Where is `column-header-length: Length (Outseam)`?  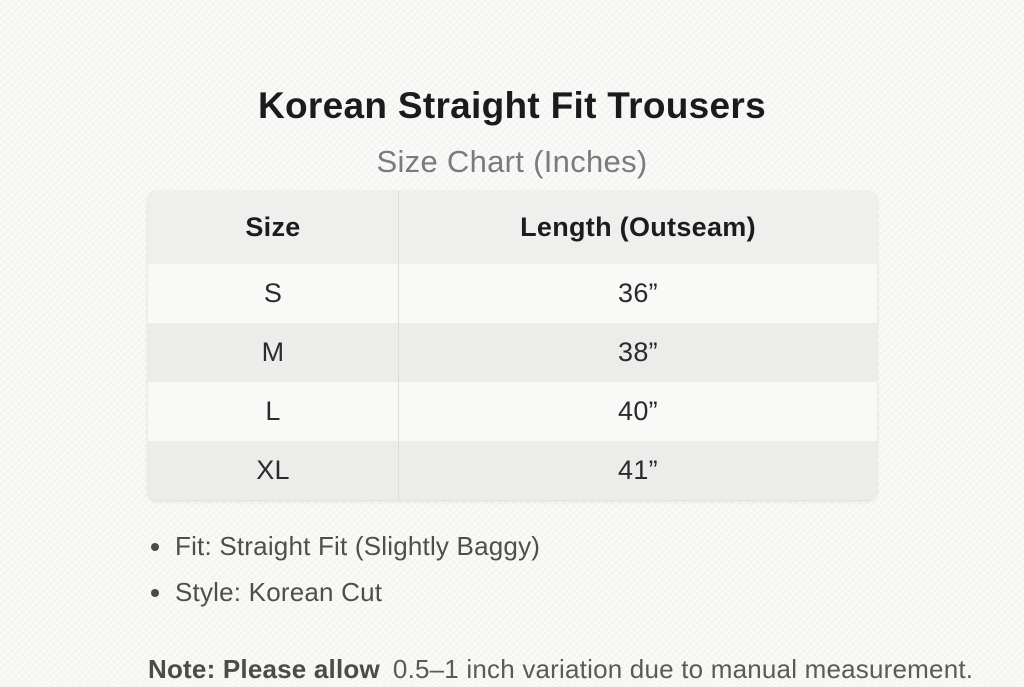 column-header-length: Length (Outseam) is located at coordinates (638, 227).